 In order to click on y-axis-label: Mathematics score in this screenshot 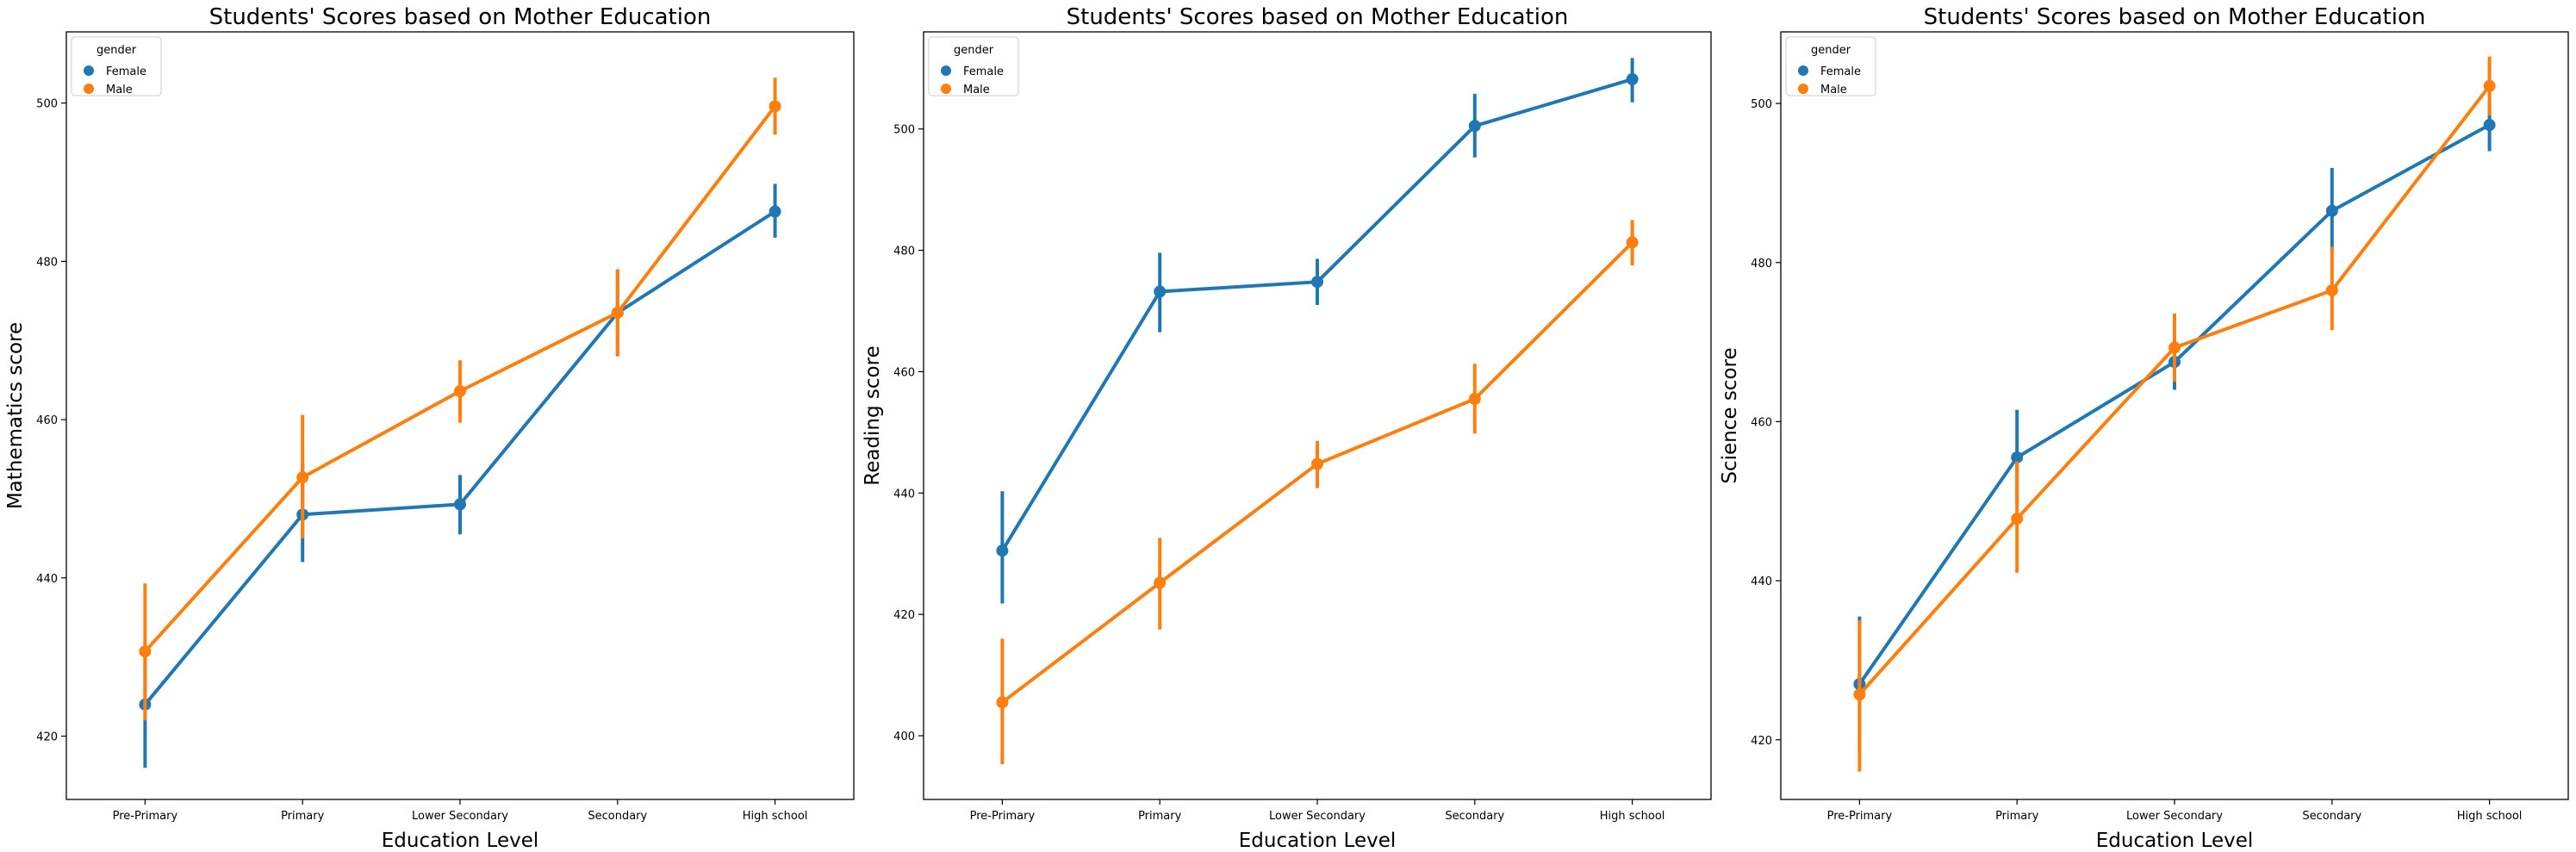, I will do `click(16, 416)`.